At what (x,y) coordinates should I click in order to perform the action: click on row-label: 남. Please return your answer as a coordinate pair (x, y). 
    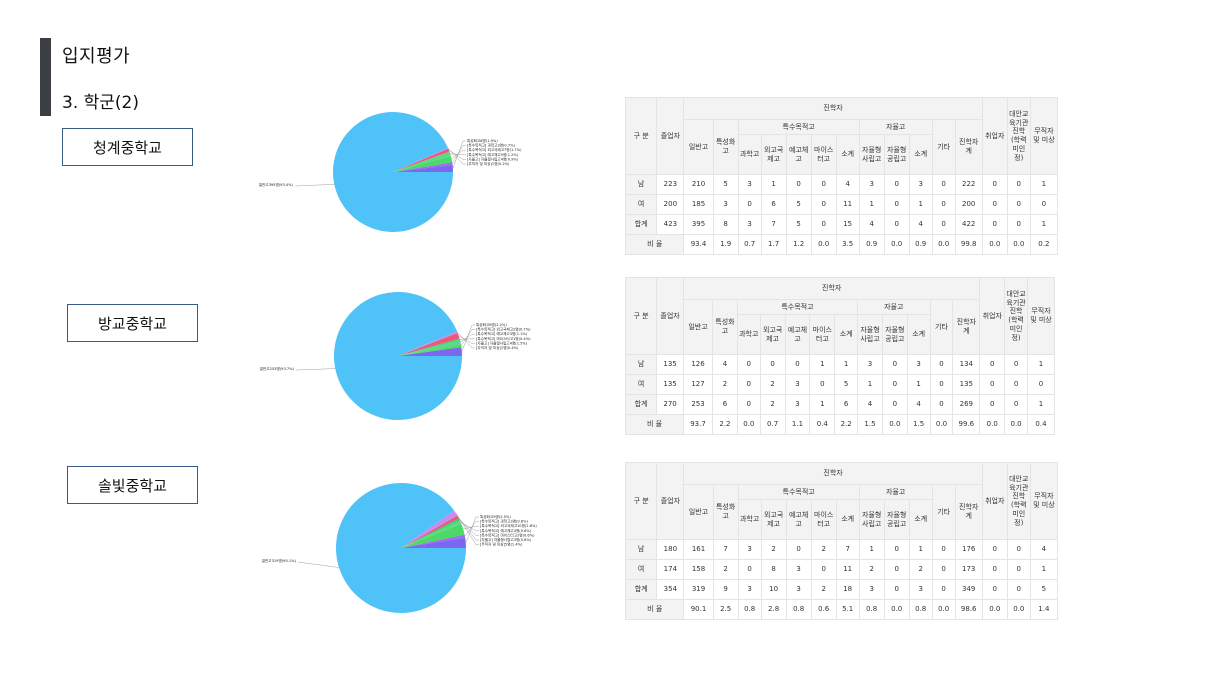
    Looking at the image, I should click on (641, 184).